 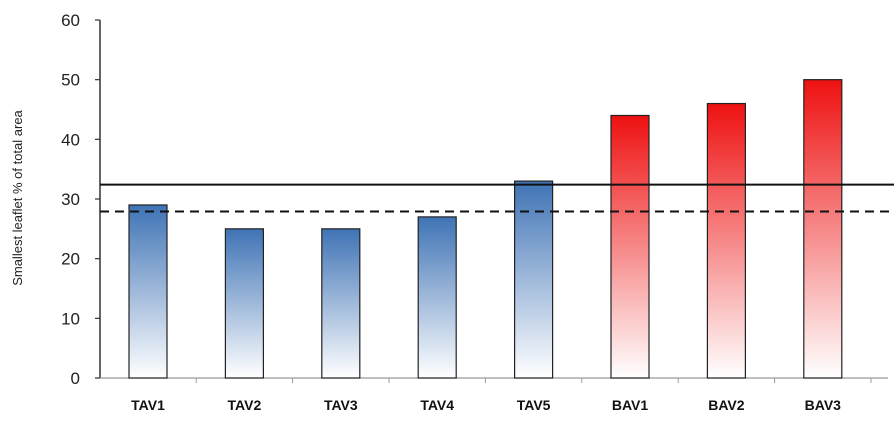 What do you see at coordinates (341, 303) in the screenshot?
I see `bar-tav3` at bounding box center [341, 303].